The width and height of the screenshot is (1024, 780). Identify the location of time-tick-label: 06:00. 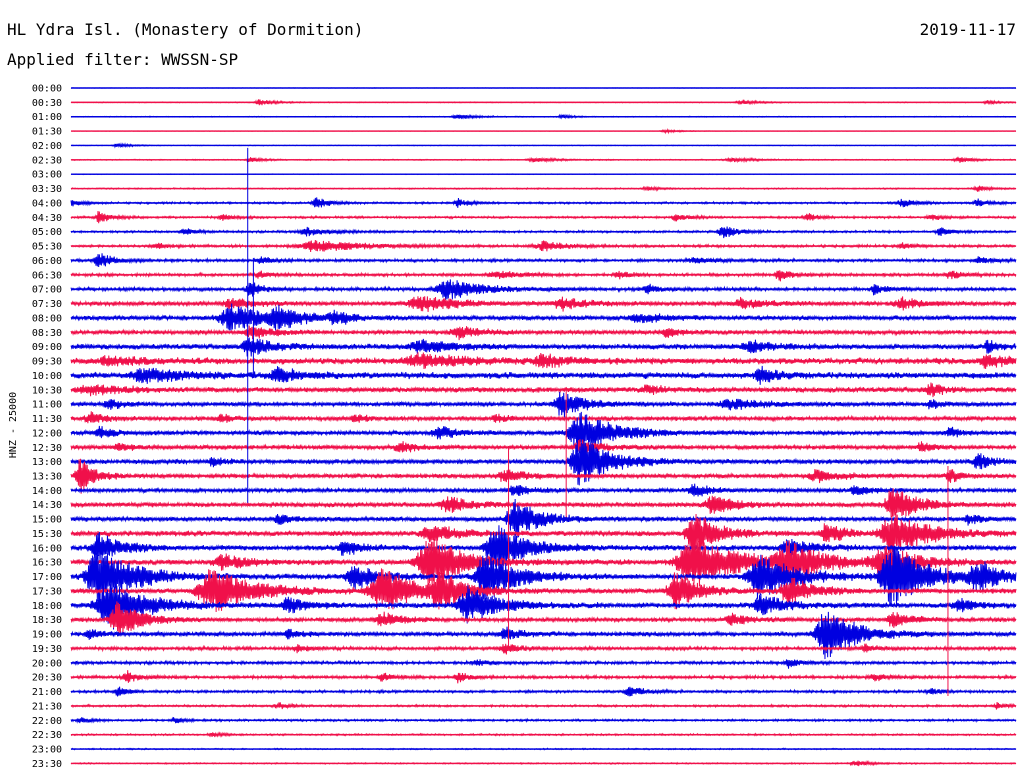
(47, 261).